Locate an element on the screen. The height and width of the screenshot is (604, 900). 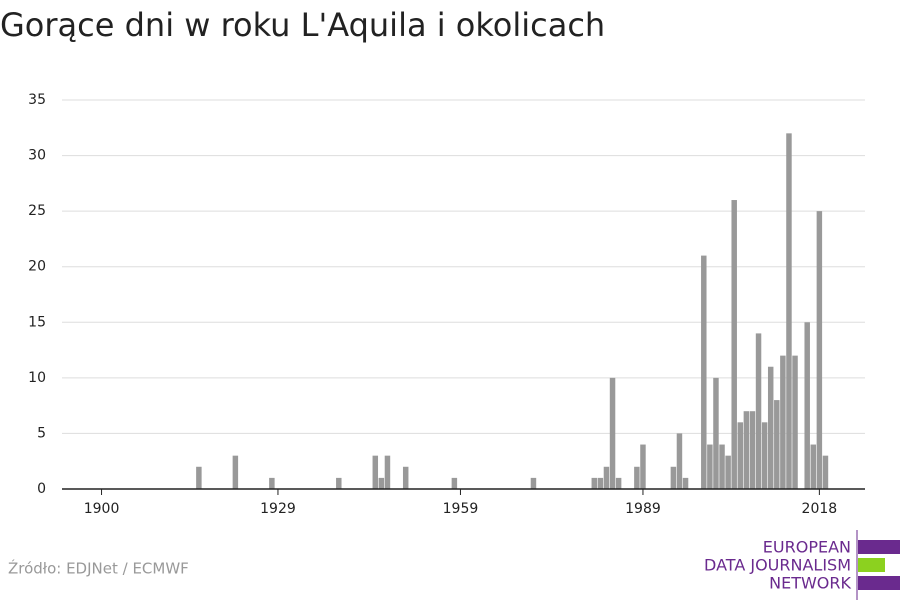
logo-text: EUROPEAN is located at coordinates (807, 547).